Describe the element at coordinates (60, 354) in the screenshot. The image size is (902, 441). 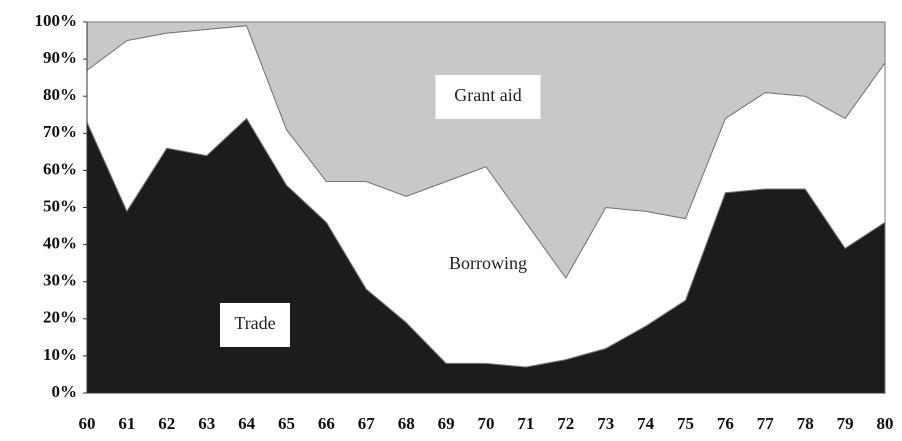
I see `y-tick-label: 10%` at that location.